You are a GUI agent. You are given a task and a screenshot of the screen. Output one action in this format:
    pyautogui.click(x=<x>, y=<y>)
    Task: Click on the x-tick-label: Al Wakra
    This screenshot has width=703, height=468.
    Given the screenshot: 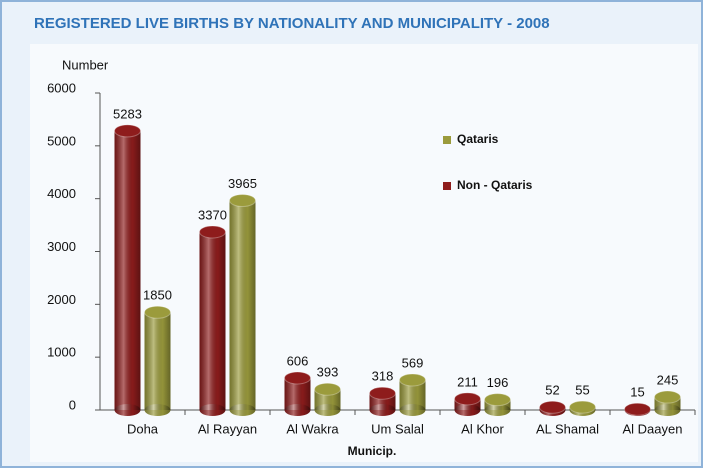 What is the action you would take?
    pyautogui.click(x=312, y=428)
    